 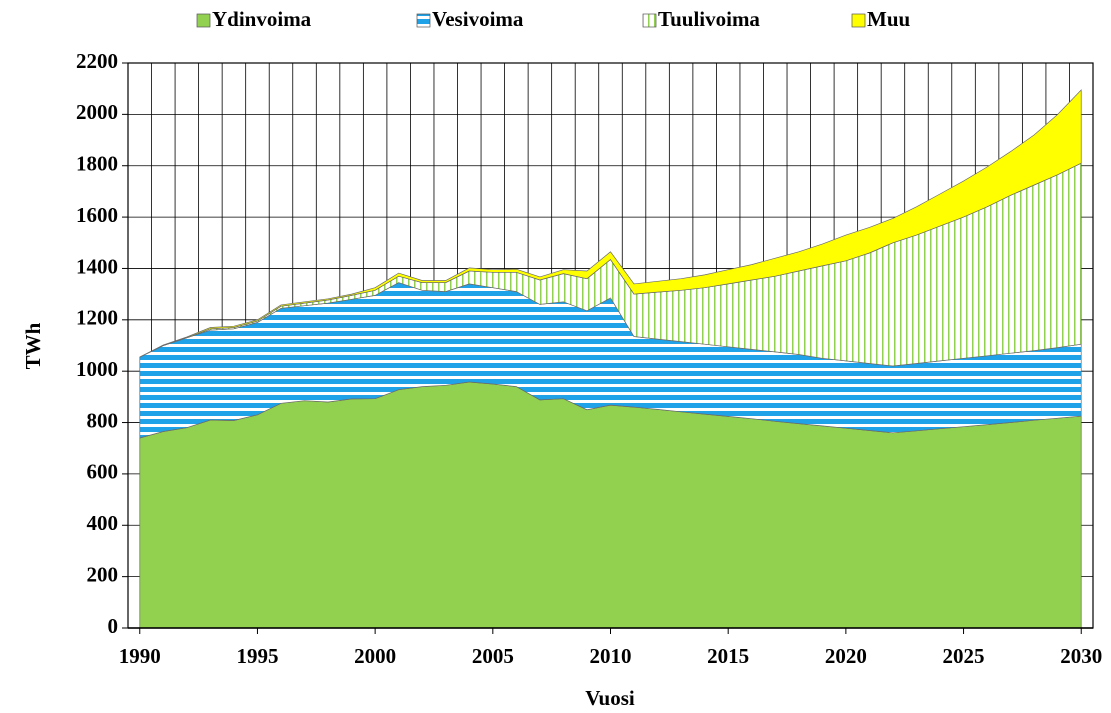 What do you see at coordinates (262, 19) in the screenshot?
I see `legend-label: Ydinvoima` at bounding box center [262, 19].